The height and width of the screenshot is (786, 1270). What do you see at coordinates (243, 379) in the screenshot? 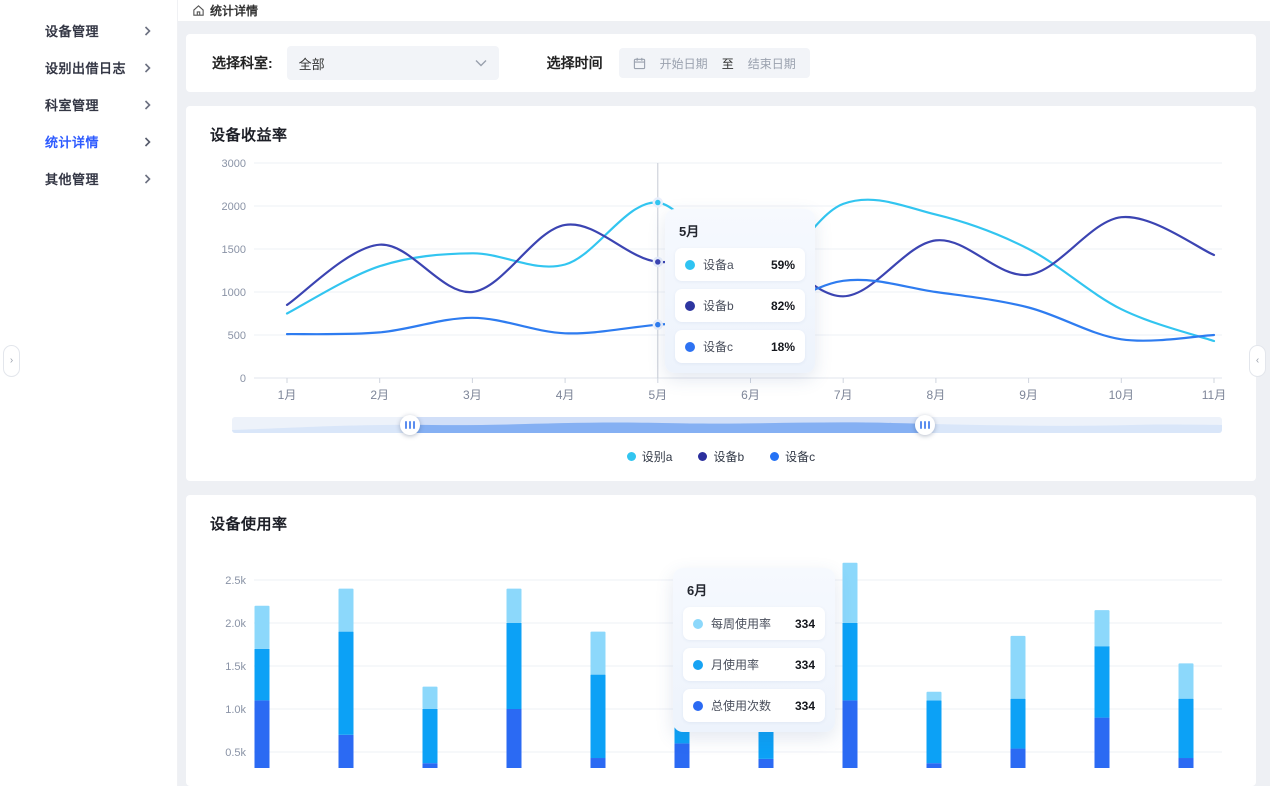
I see `svg-text: 0` at bounding box center [243, 379].